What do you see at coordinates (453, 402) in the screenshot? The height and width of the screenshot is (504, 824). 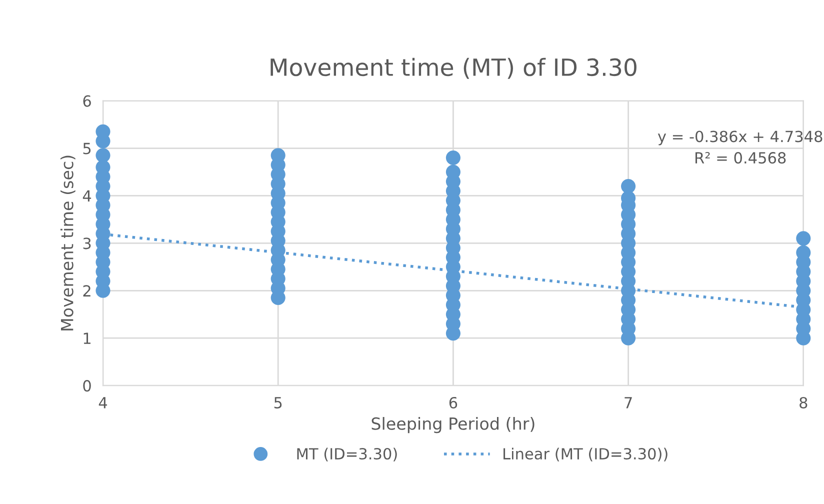 I see `x-tick-label: 6` at bounding box center [453, 402].